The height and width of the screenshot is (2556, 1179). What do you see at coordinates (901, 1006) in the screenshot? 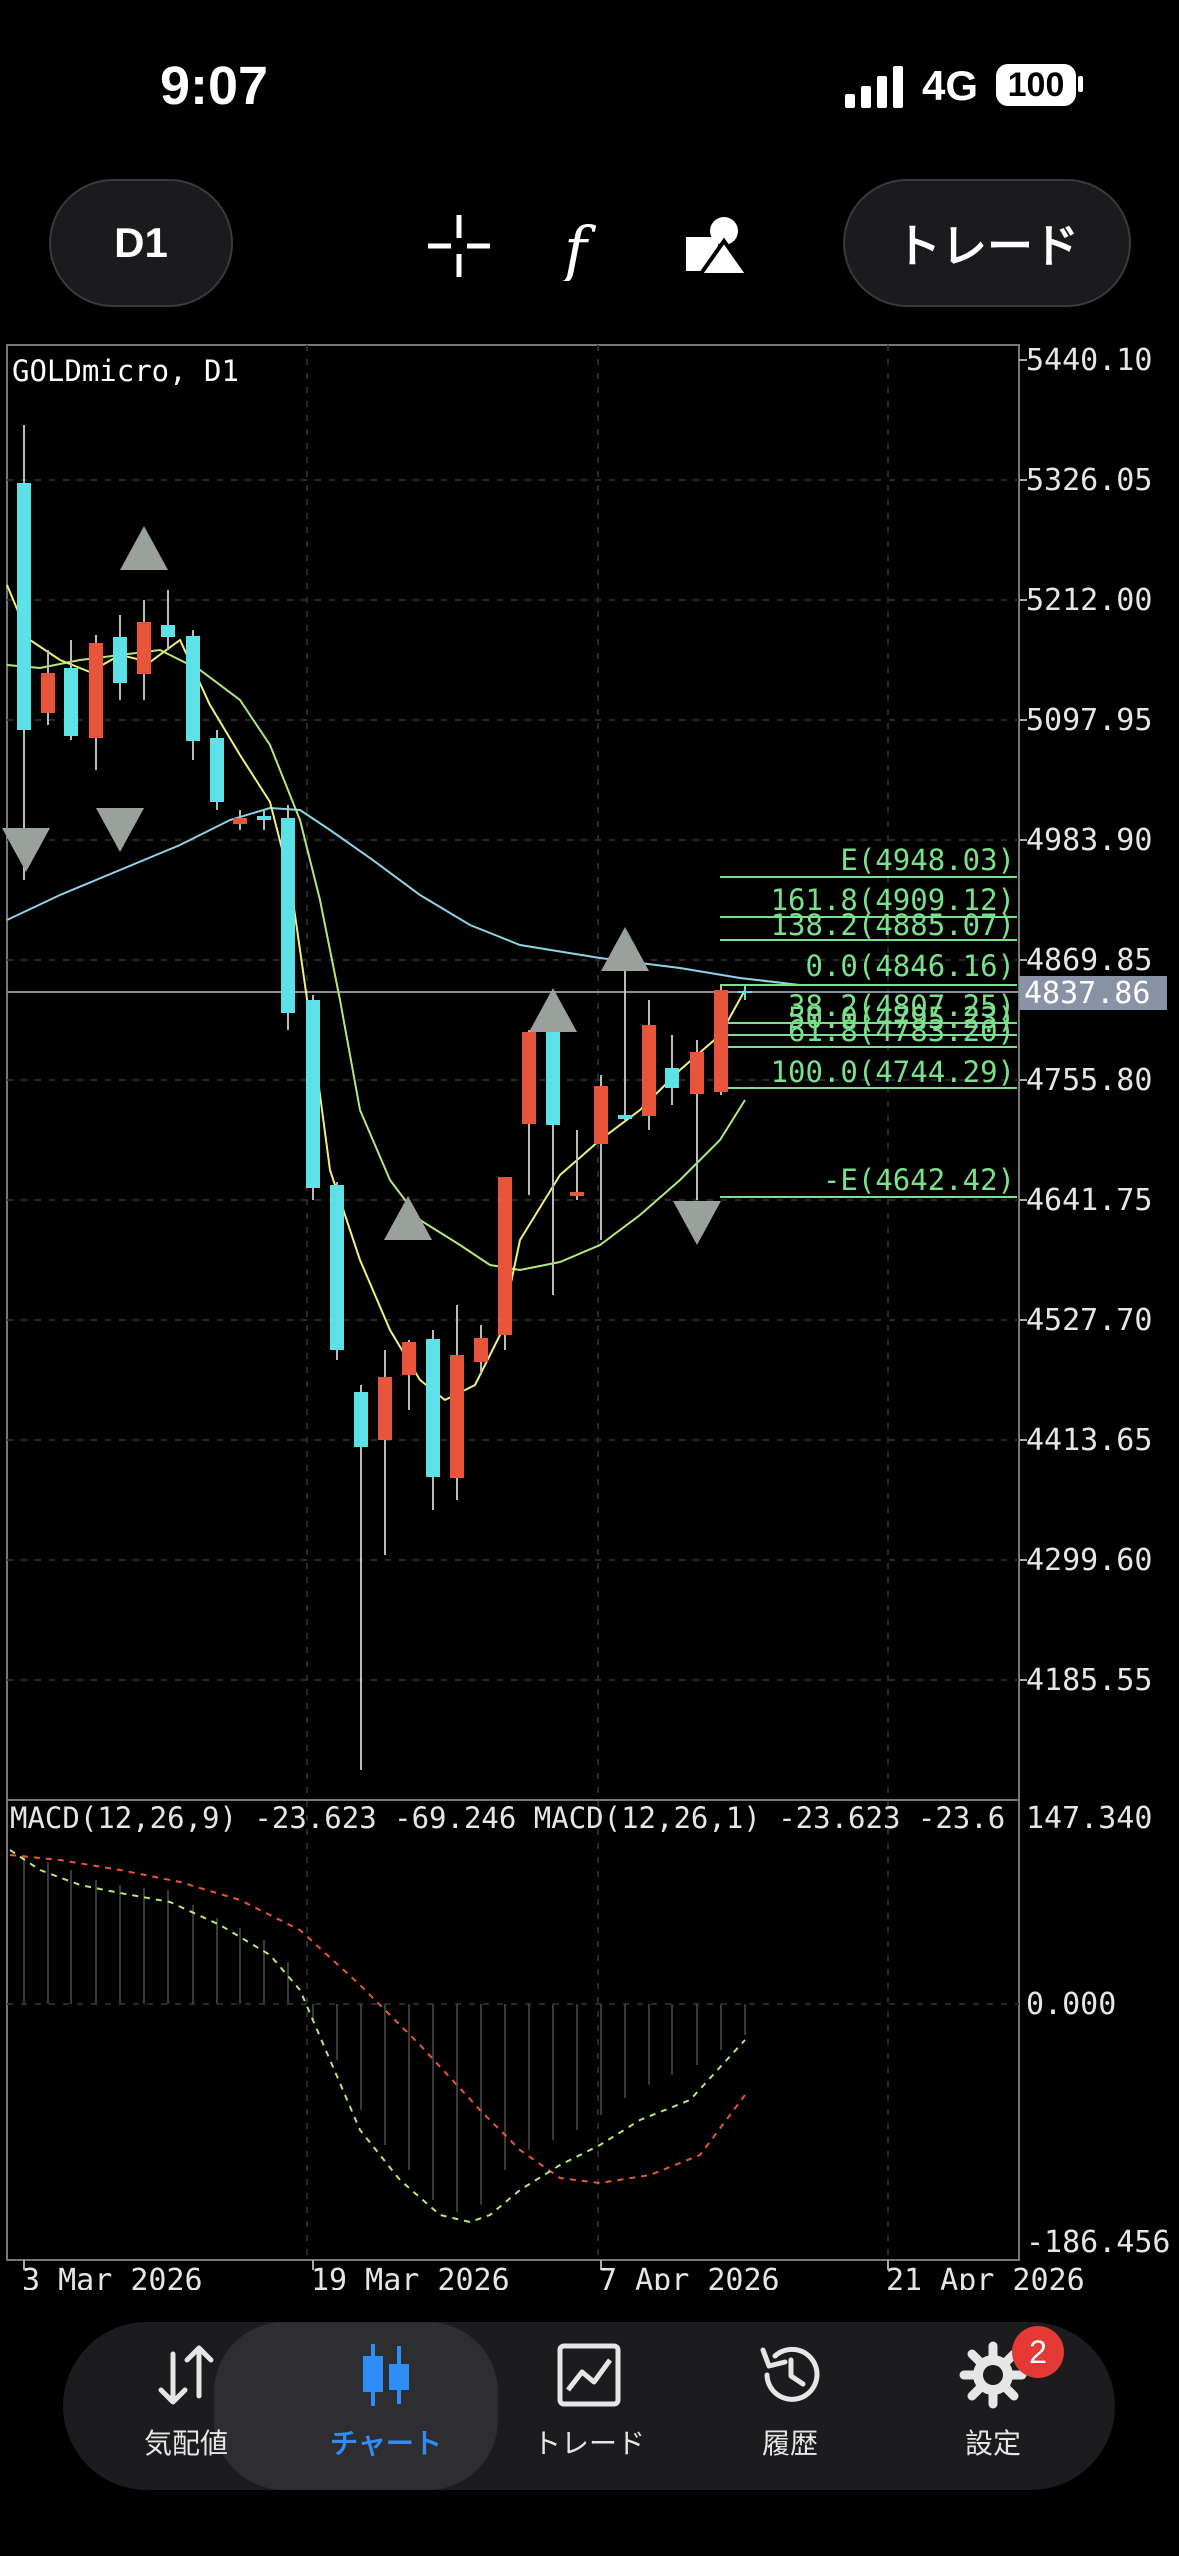
I see `fib-label: 38.2(4807.25)` at bounding box center [901, 1006].